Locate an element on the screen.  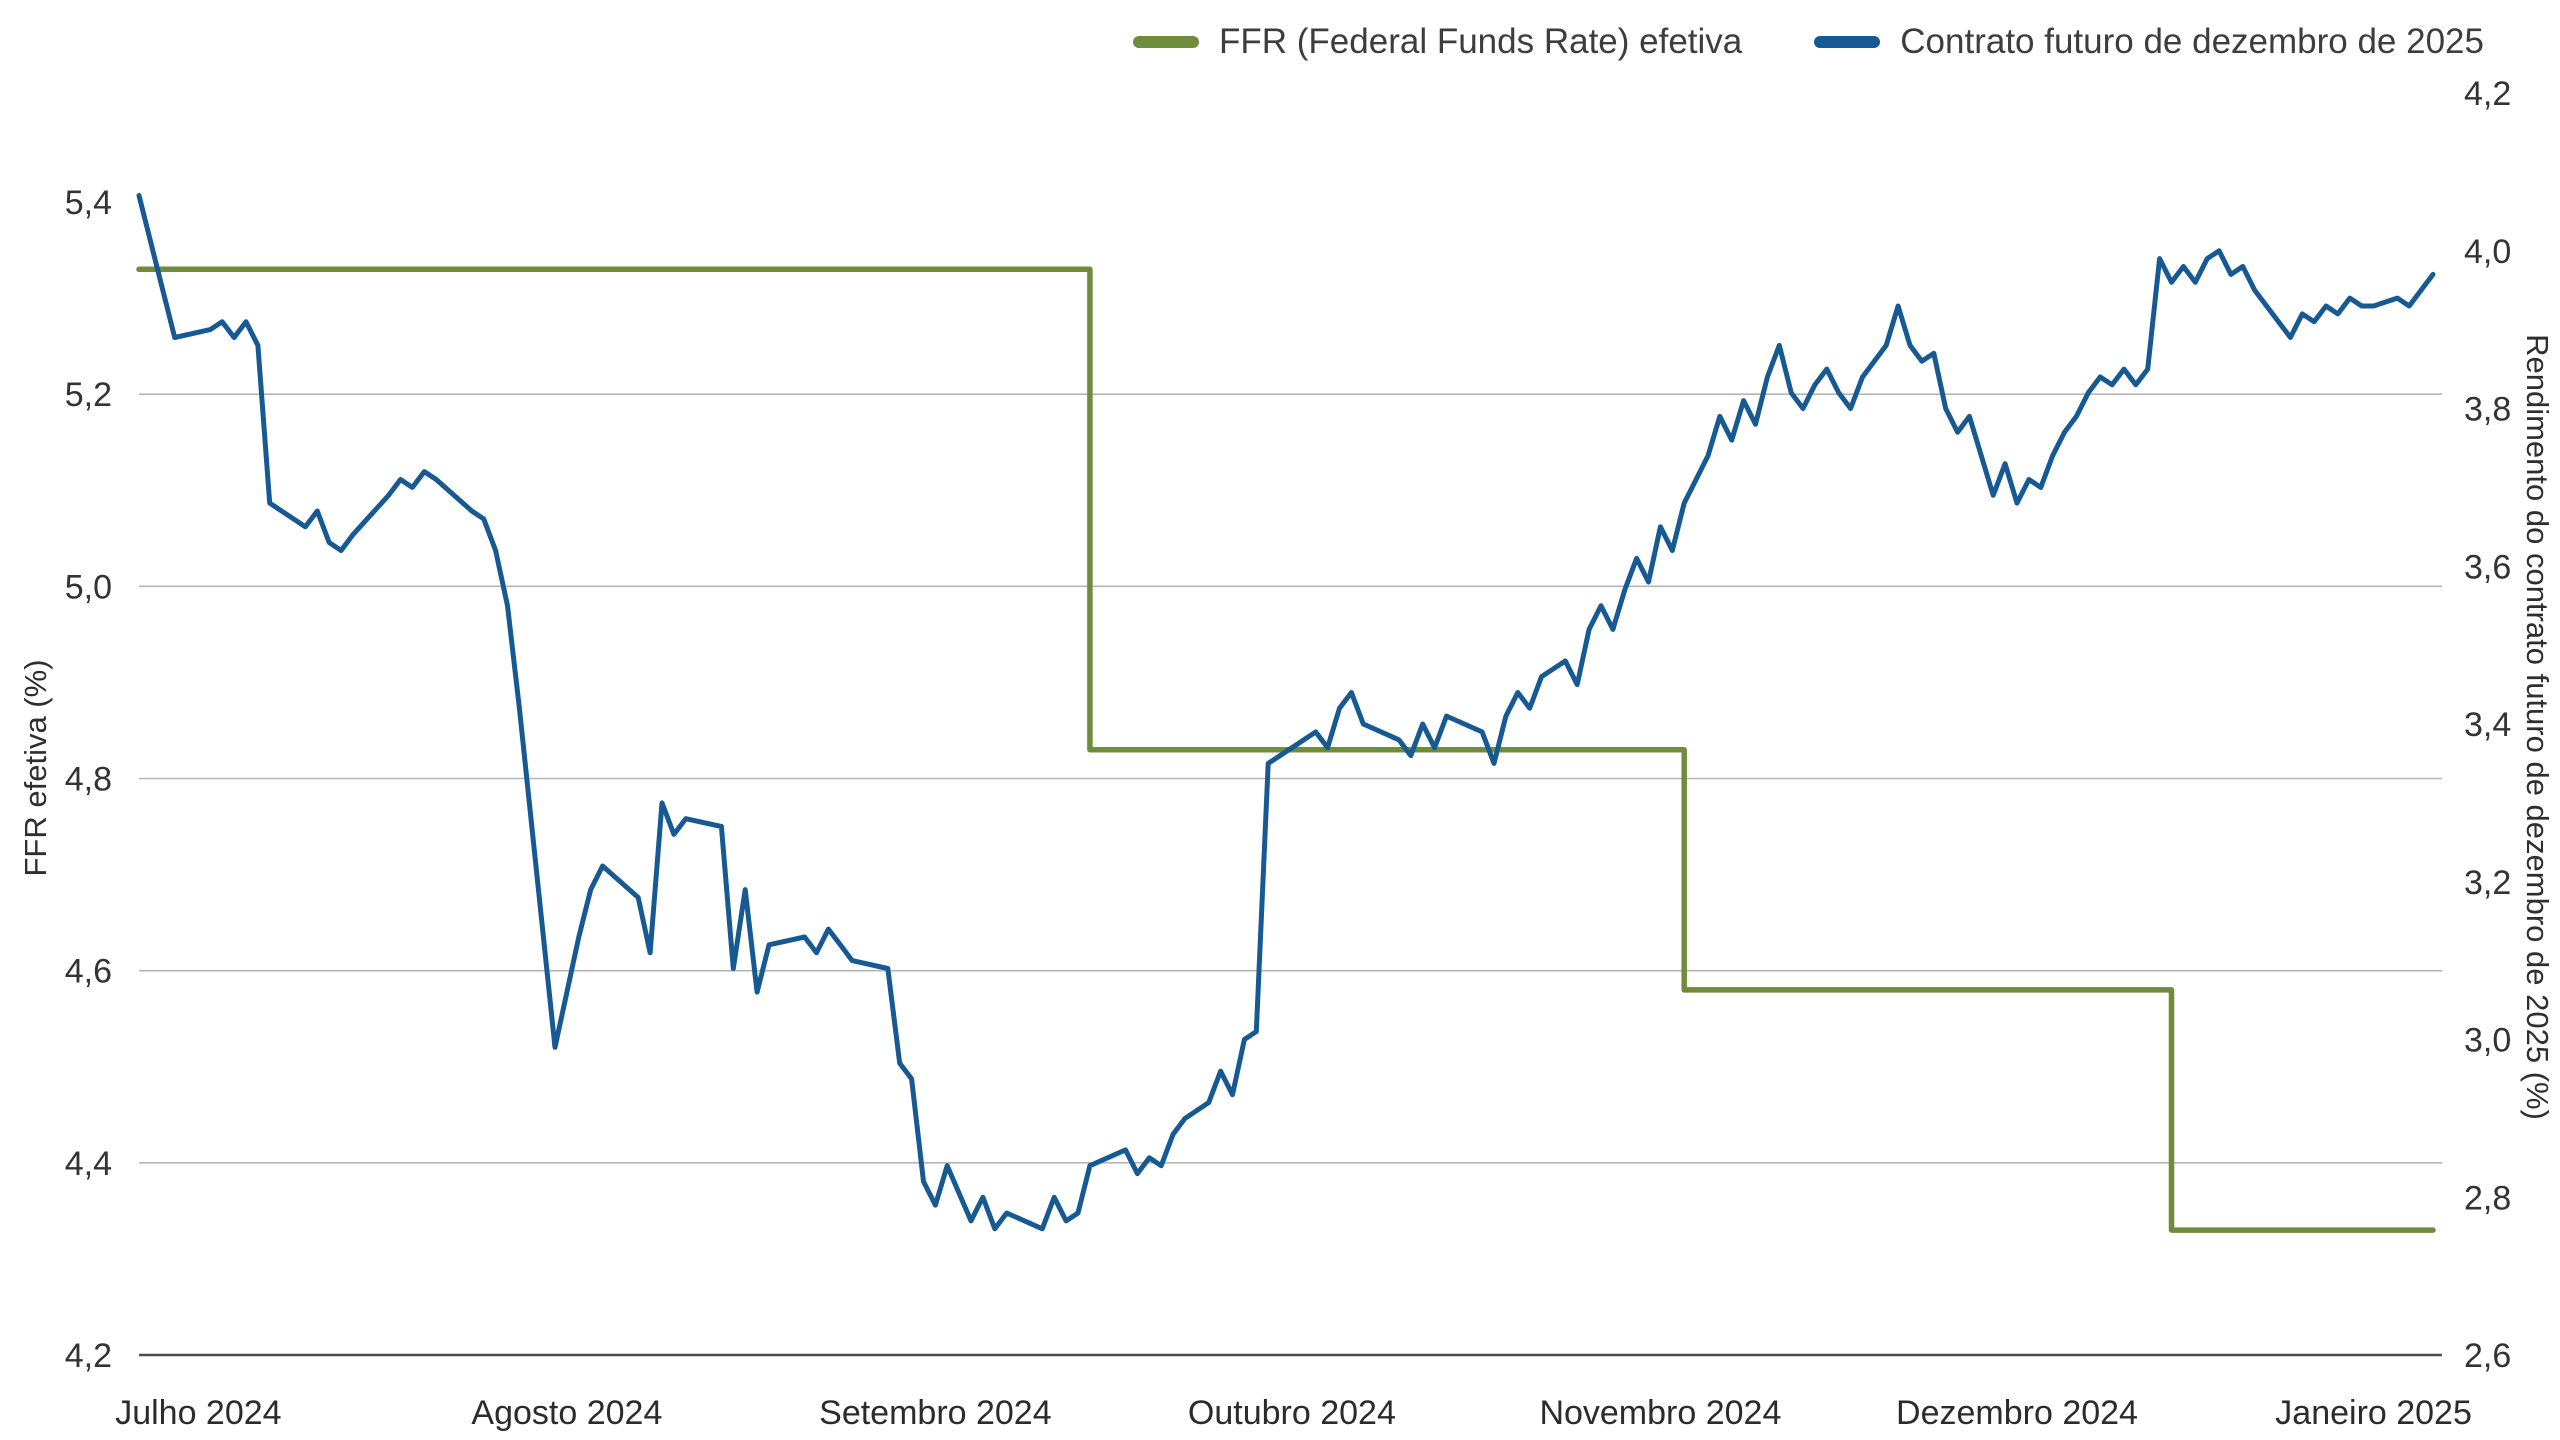
right-axis-tick-label: 4,0 is located at coordinates (2487, 252).